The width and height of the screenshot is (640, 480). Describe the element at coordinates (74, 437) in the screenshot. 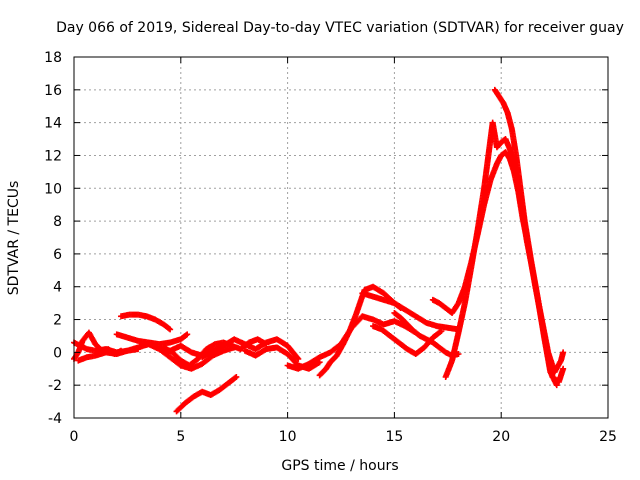

I see `x-tick-label: 0` at that location.